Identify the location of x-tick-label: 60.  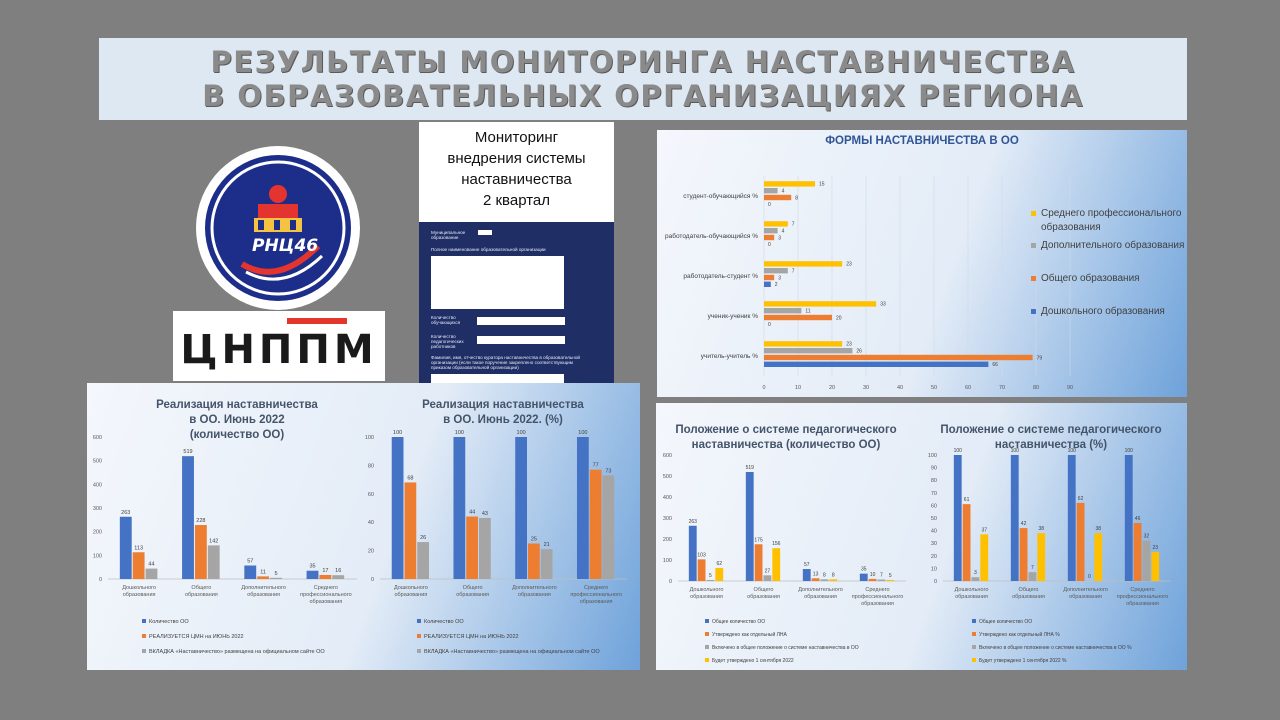
(968, 388).